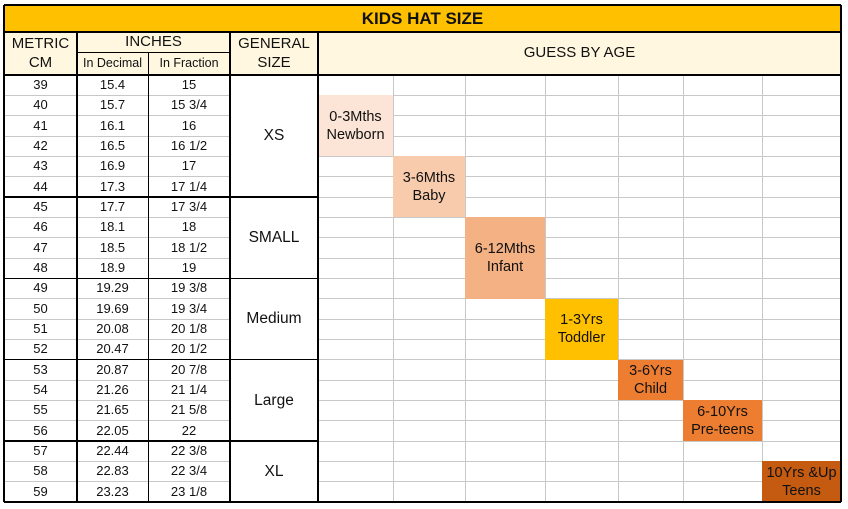  Describe the element at coordinates (40, 308) in the screenshot. I see `cm-cell: 50` at that location.